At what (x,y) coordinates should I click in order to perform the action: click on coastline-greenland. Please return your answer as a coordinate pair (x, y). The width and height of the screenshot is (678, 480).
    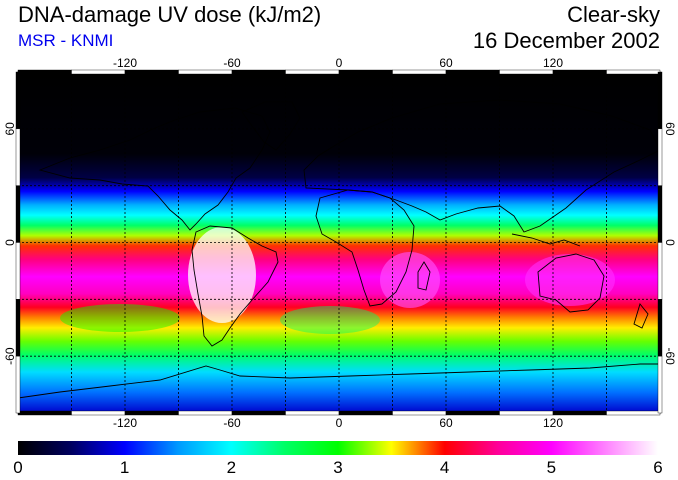
    Looking at the image, I should click on (271, 126).